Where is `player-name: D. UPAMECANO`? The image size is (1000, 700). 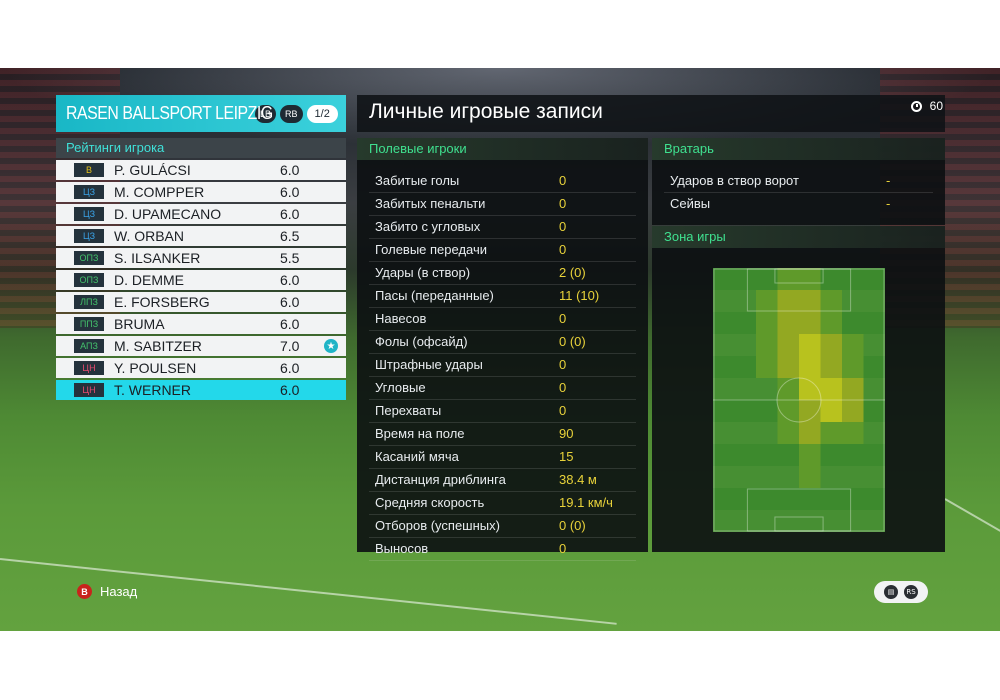 player-name: D. UPAMECANO is located at coordinates (168, 214).